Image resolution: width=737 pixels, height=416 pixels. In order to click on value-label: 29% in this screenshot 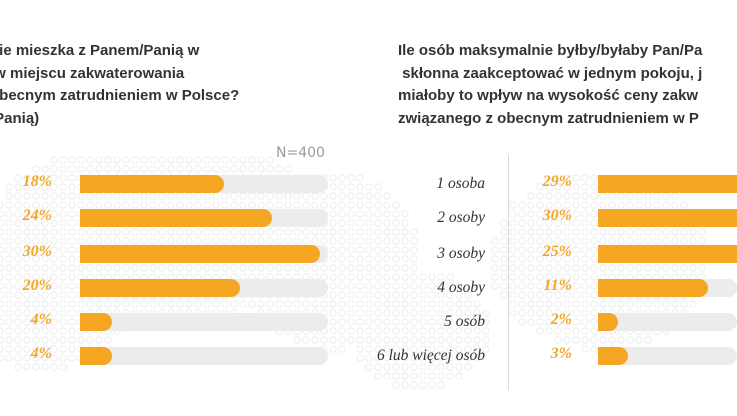, I will do `click(557, 181)`.